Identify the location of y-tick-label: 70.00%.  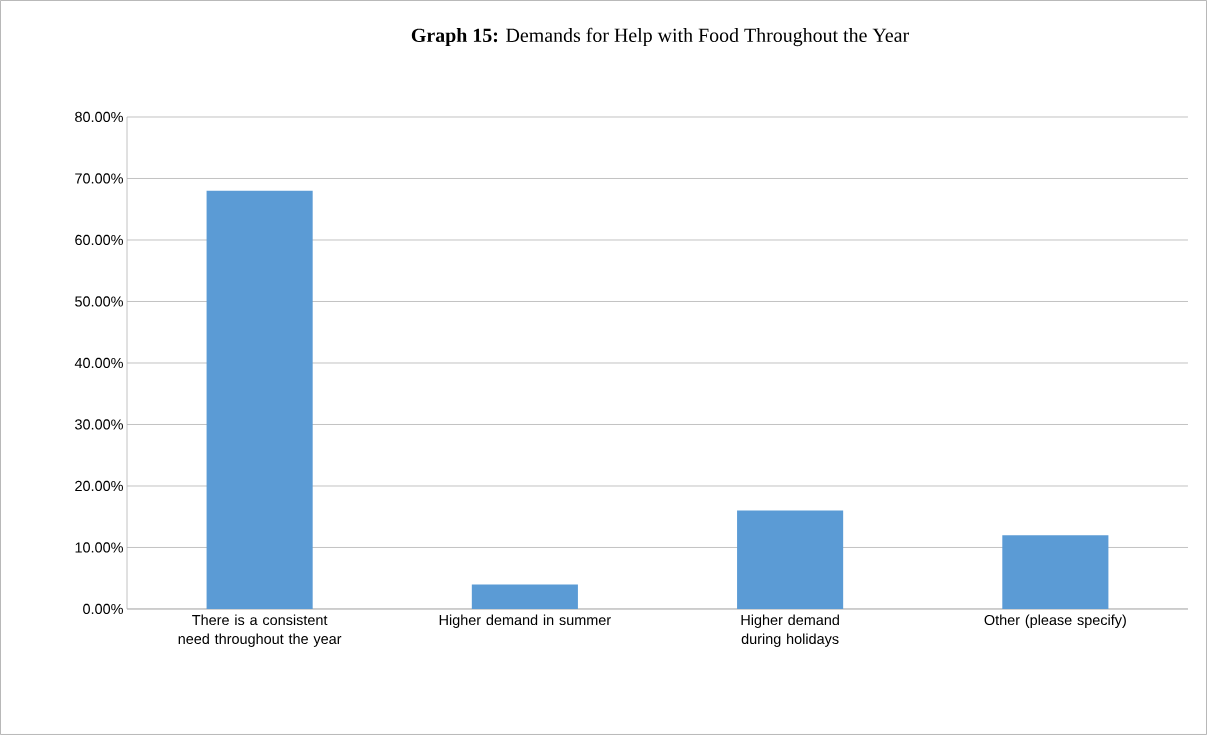
(99, 178).